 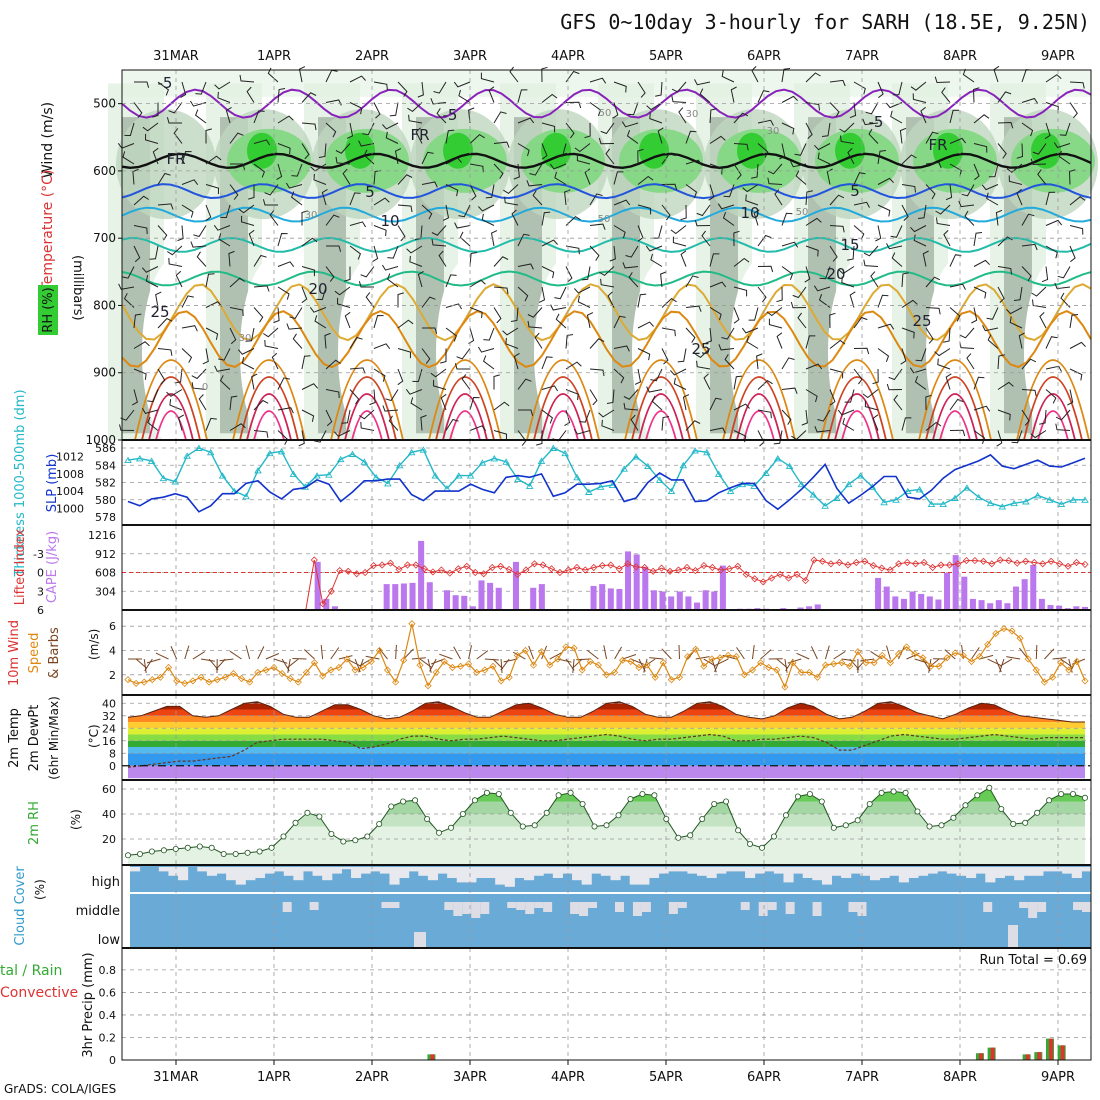 I want to click on date-label-top: 4APR, so click(x=568, y=56).